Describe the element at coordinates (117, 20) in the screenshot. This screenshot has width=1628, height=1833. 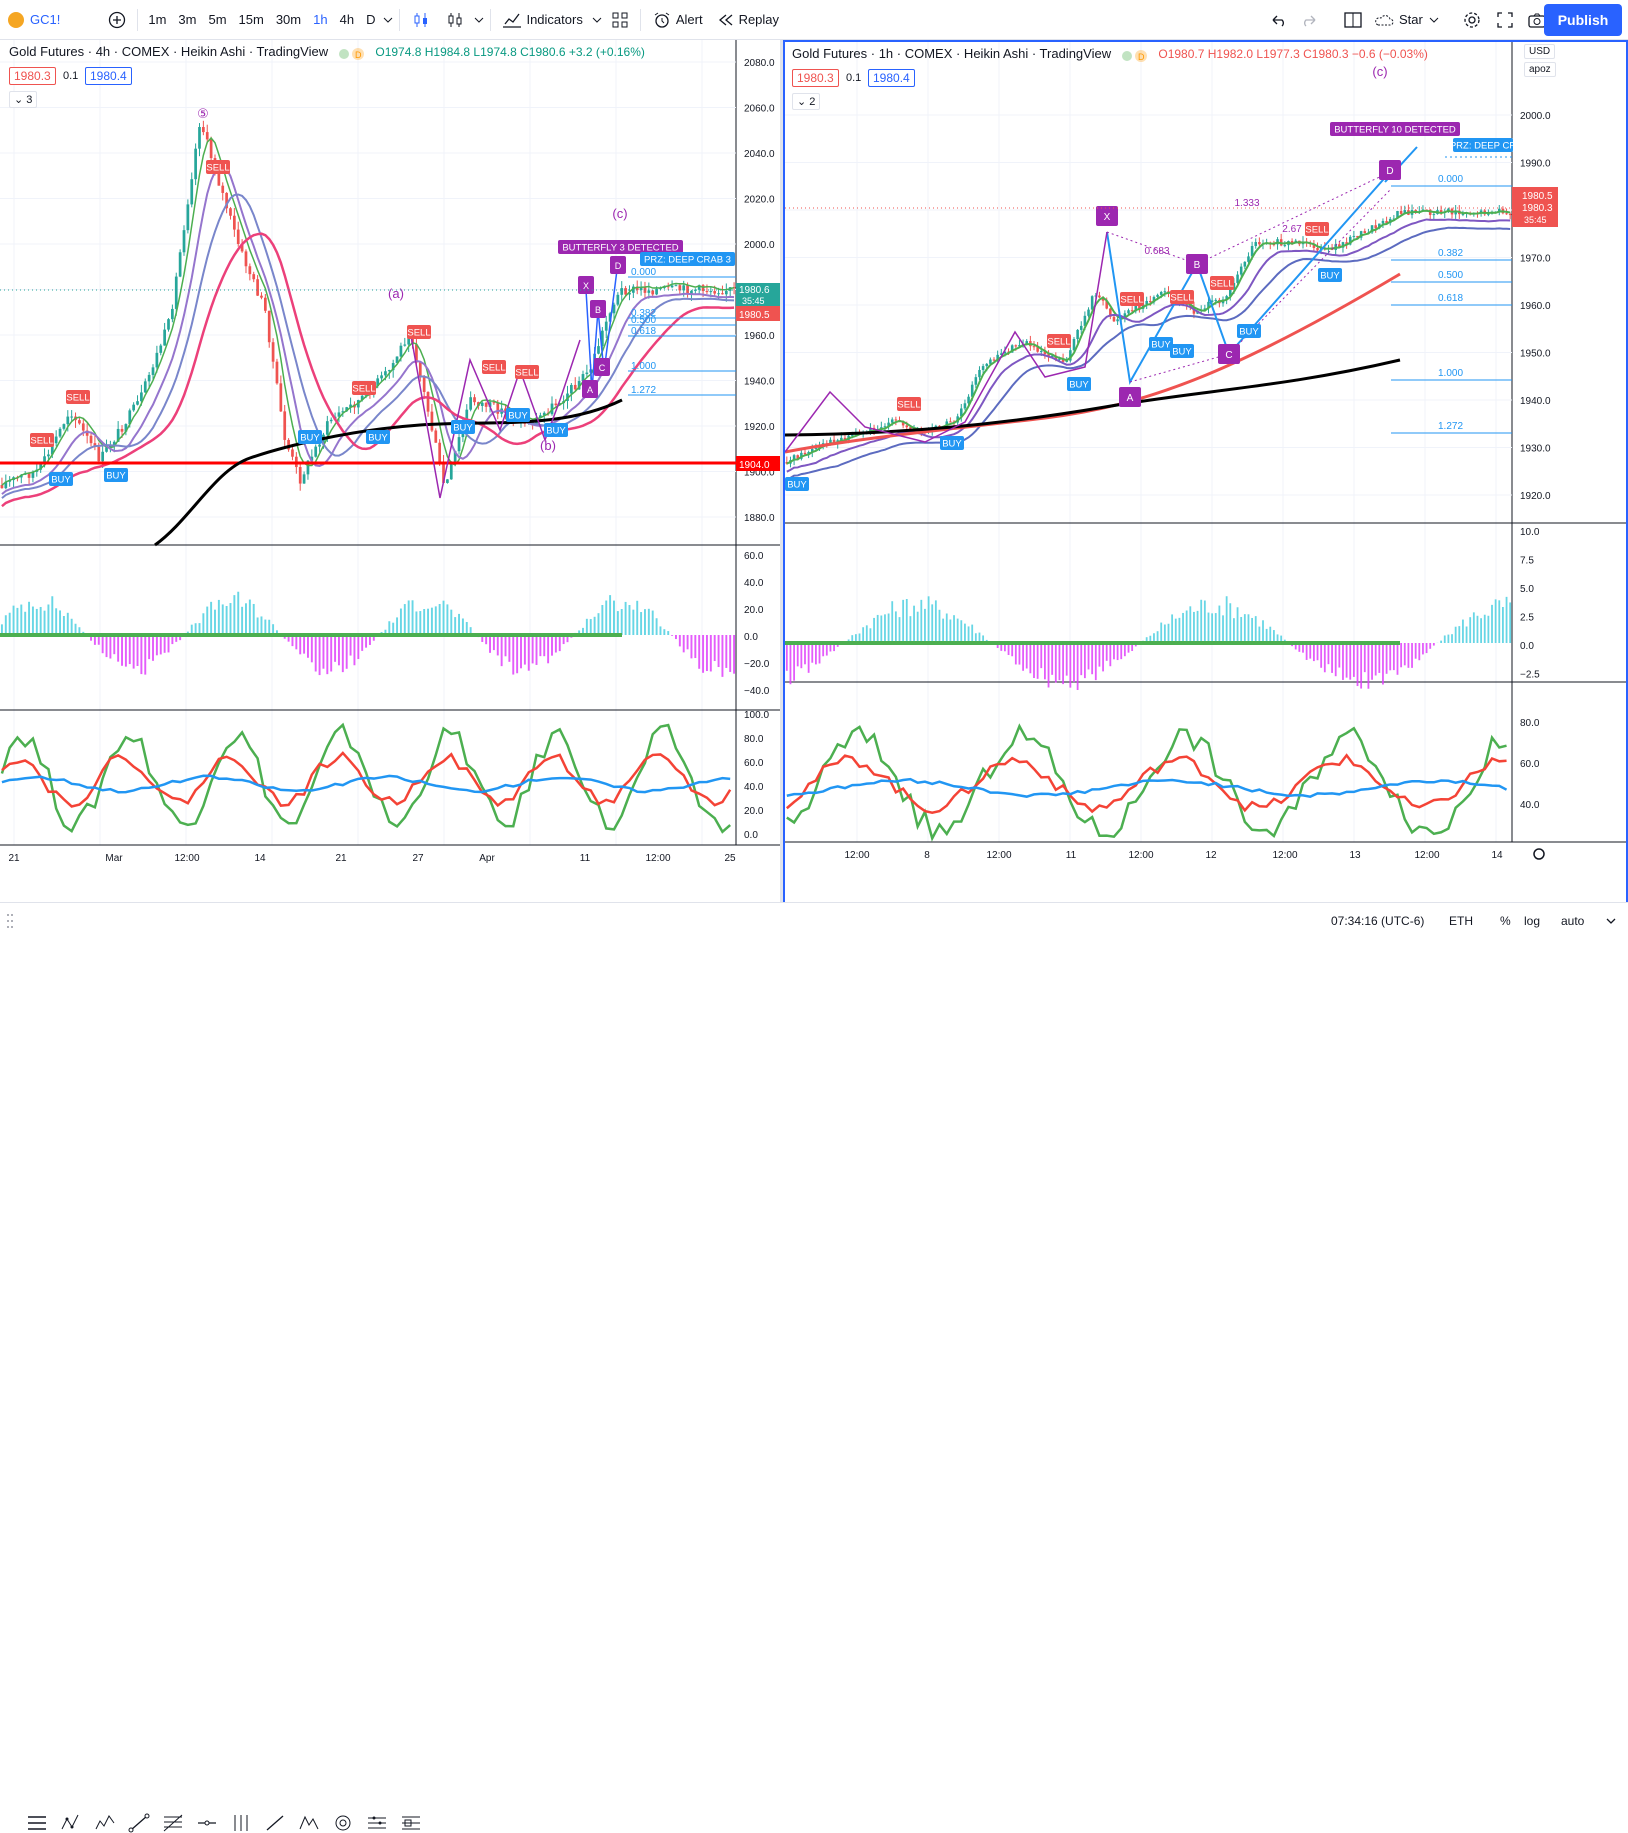
I see `compare-add-icon` at that location.